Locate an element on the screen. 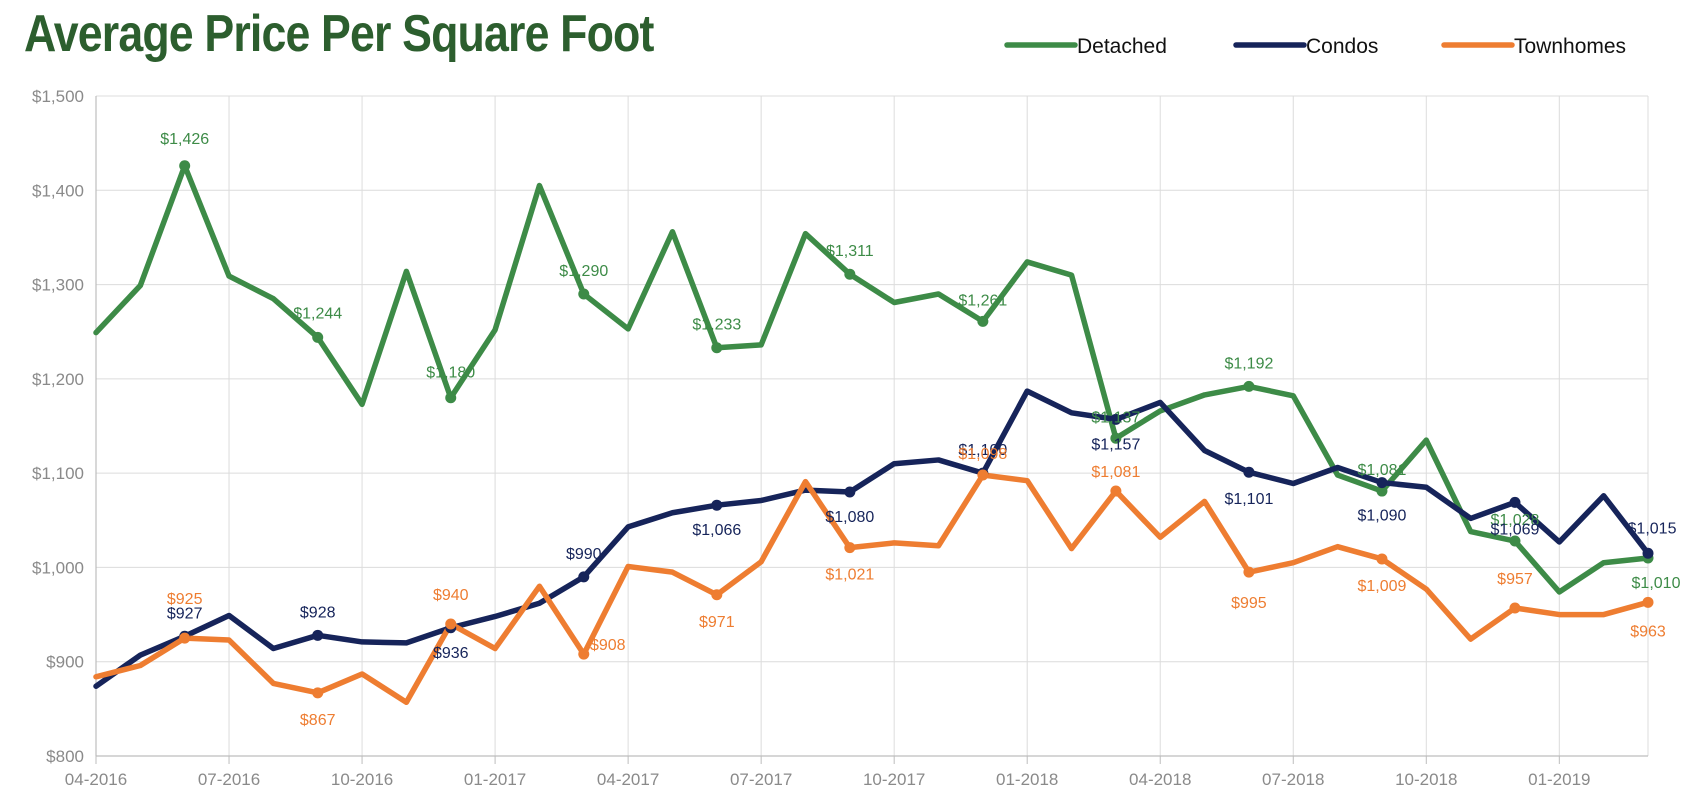 The image size is (1688, 812). x-tick-label: 01-2019 is located at coordinates (1559, 779).